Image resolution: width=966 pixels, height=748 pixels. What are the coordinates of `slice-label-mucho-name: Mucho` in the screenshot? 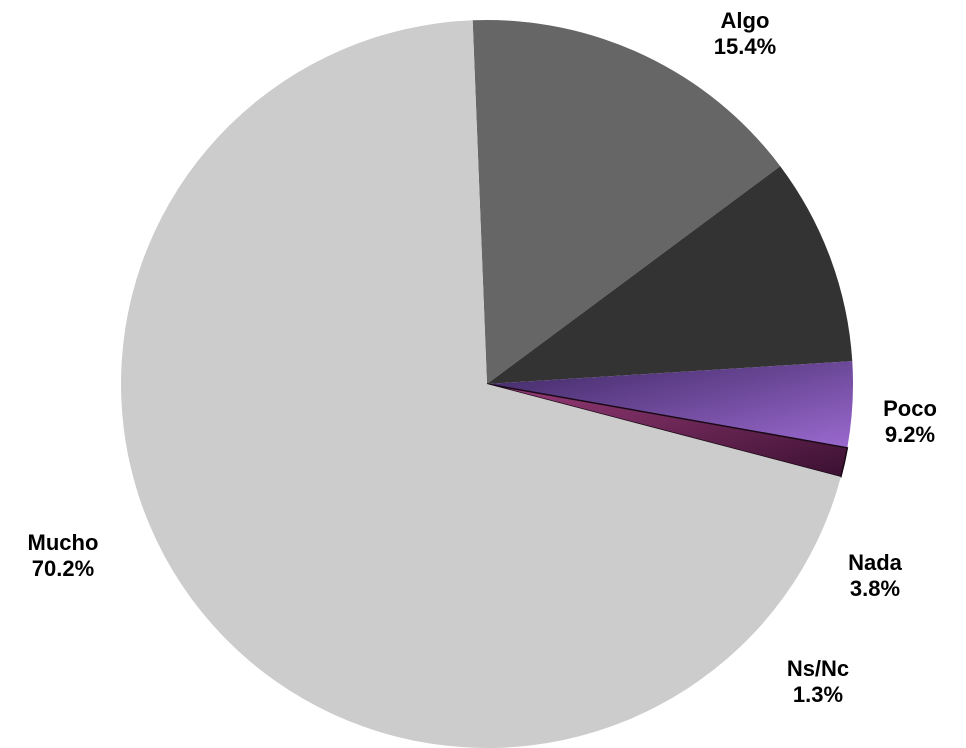 It's located at (63, 542).